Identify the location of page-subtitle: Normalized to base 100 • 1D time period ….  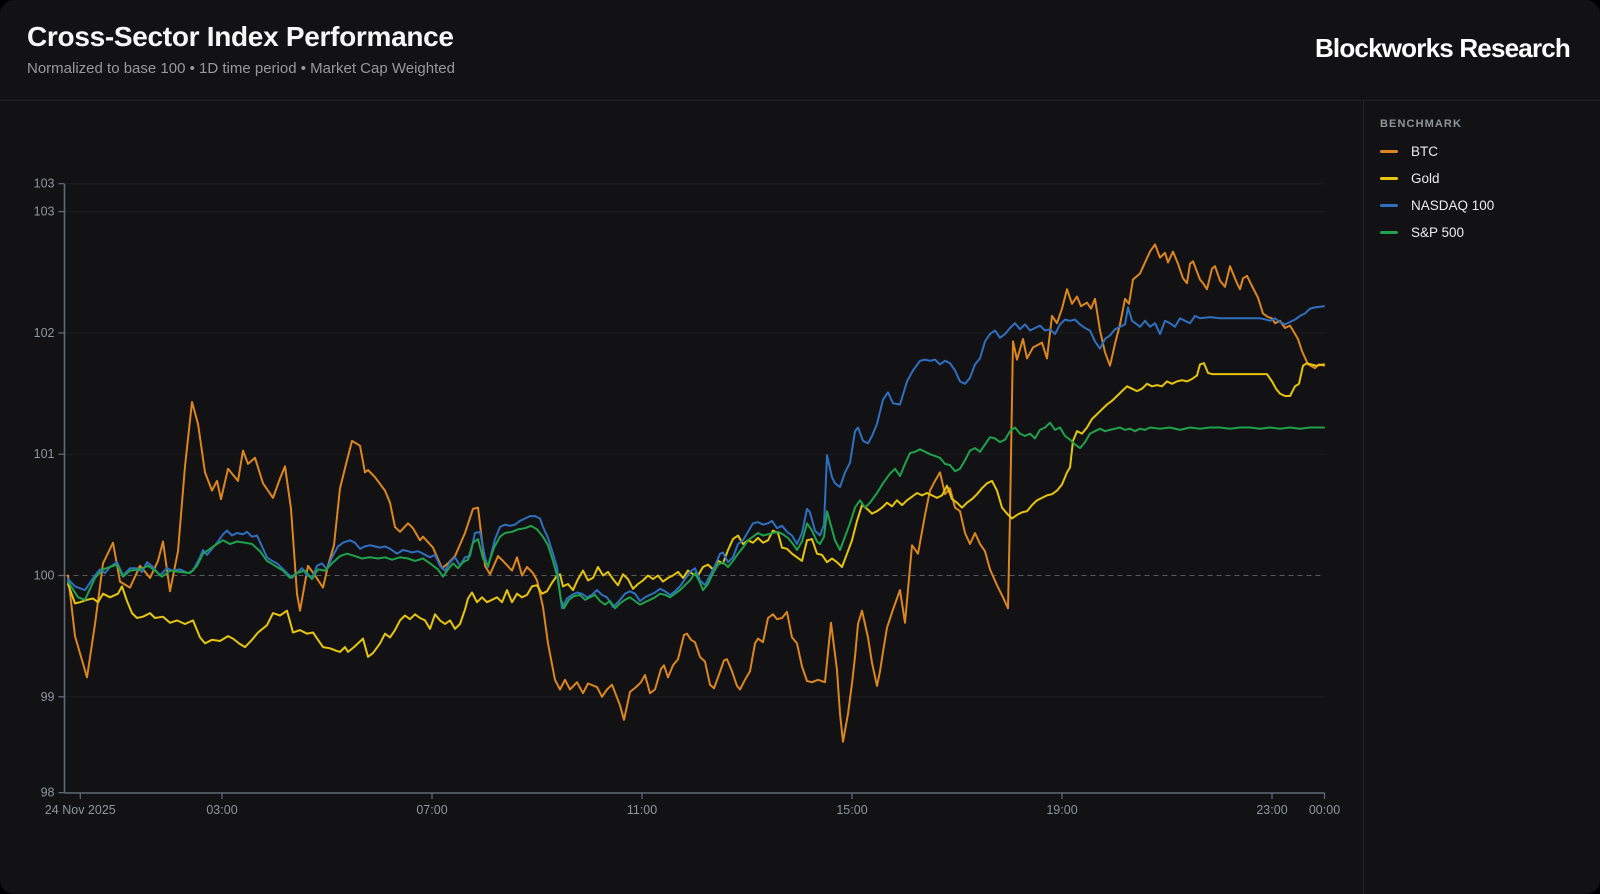
(241, 69).